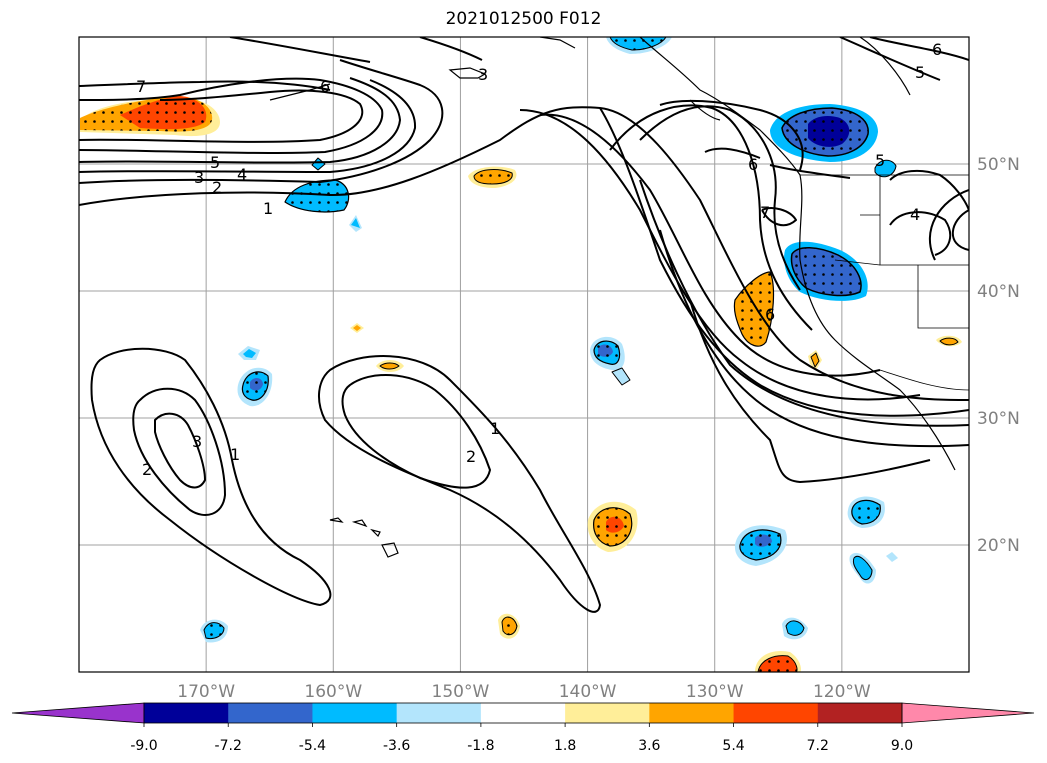  Describe the element at coordinates (523, 728) in the screenshot. I see `colorbar: -9.0 -7.2 -5.4 -3.6 -1.8 1.8 3.6 5.4 7.2 9.0` at that location.